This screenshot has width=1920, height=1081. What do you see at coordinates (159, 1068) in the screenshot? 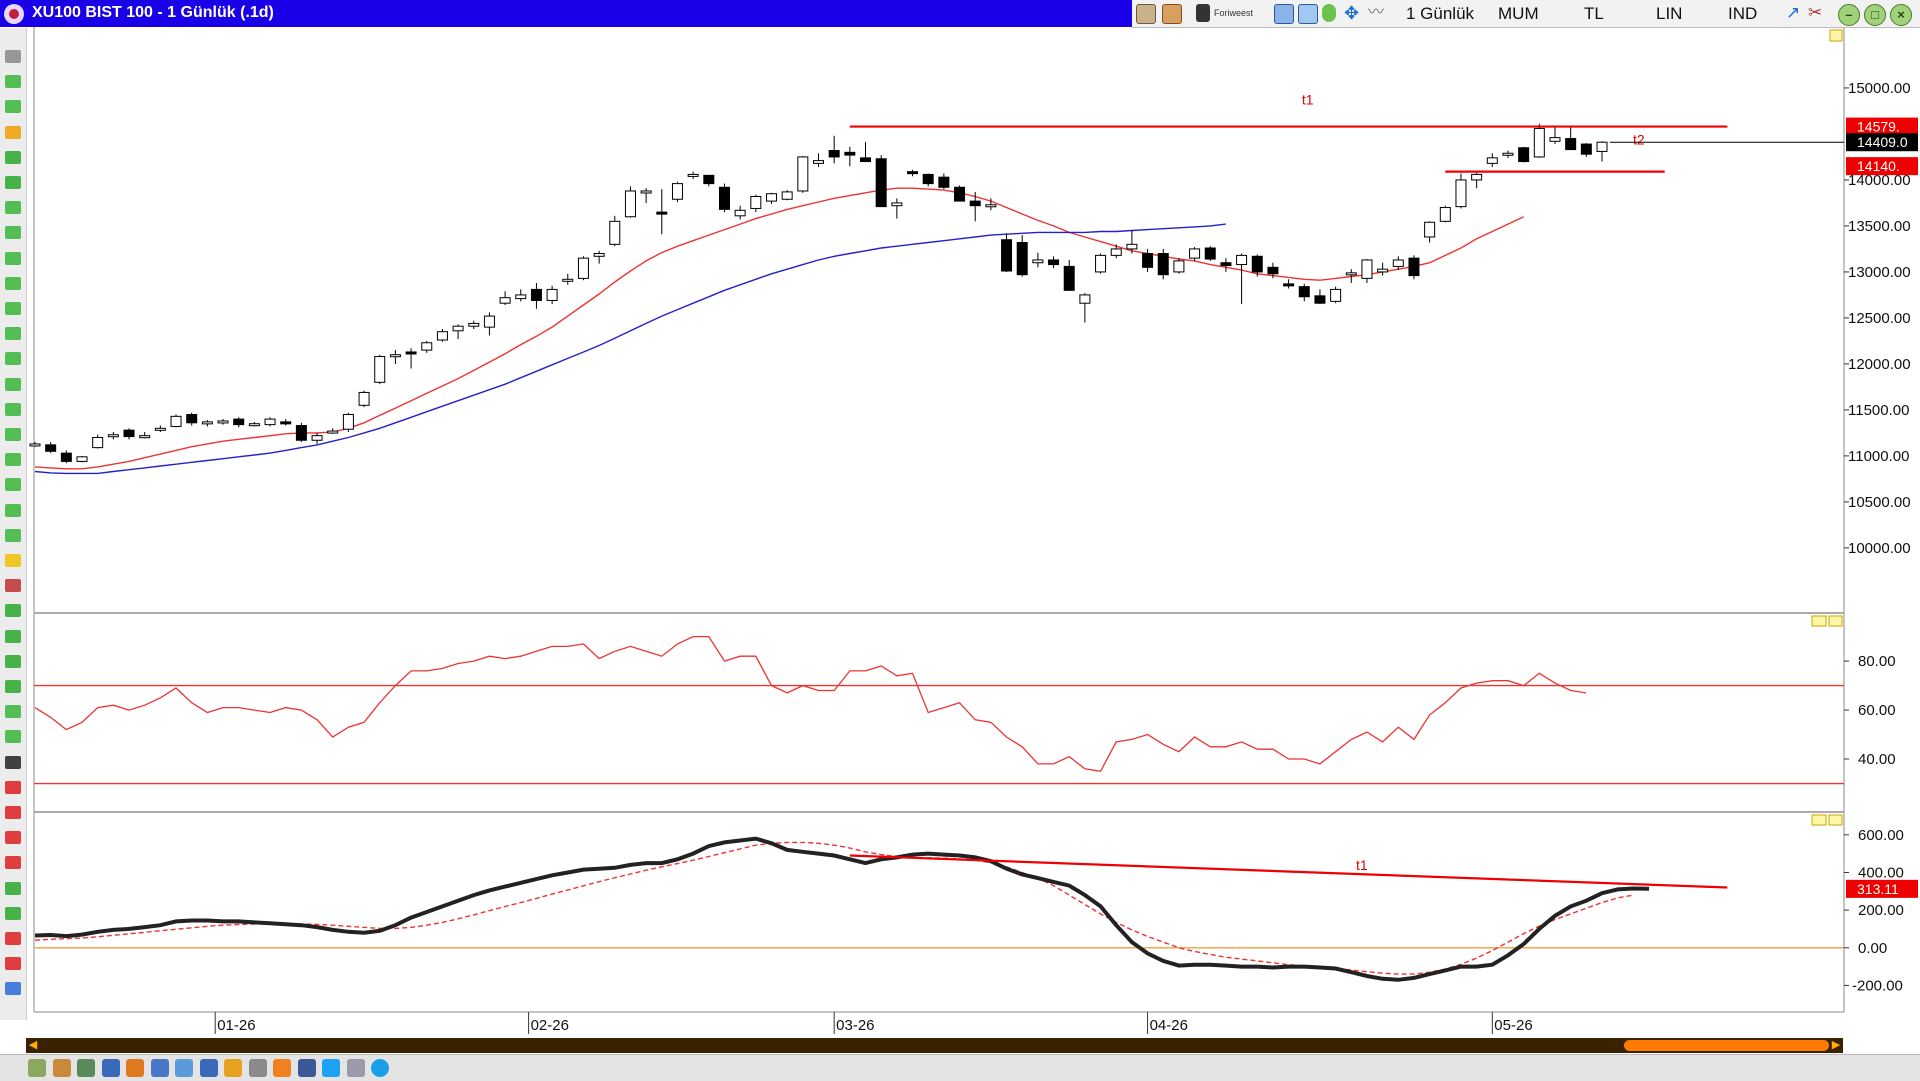
I see `print-preview-icon` at bounding box center [159, 1068].